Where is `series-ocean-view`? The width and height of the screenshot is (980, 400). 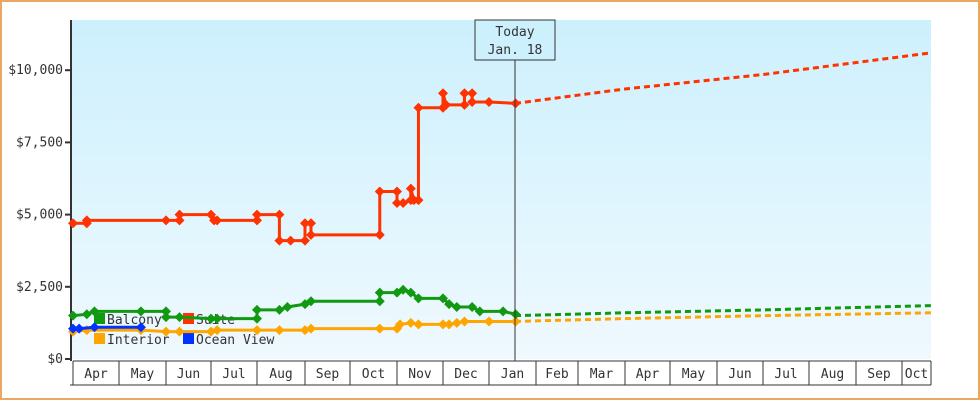
series-ocean-view is located at coordinates (107, 328).